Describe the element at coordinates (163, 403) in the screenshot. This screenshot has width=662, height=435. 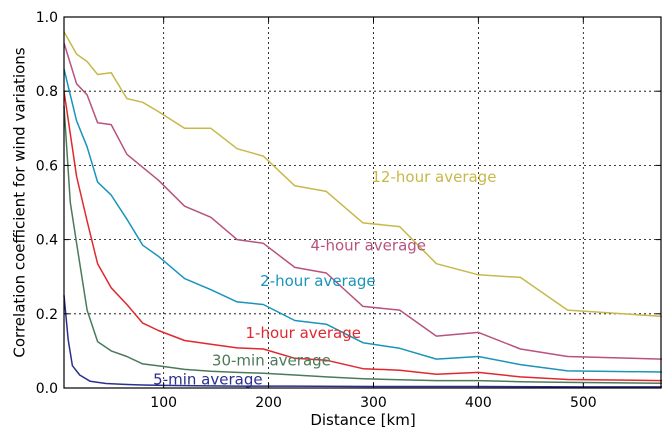
I see `x-tick-label-0: 100` at that location.